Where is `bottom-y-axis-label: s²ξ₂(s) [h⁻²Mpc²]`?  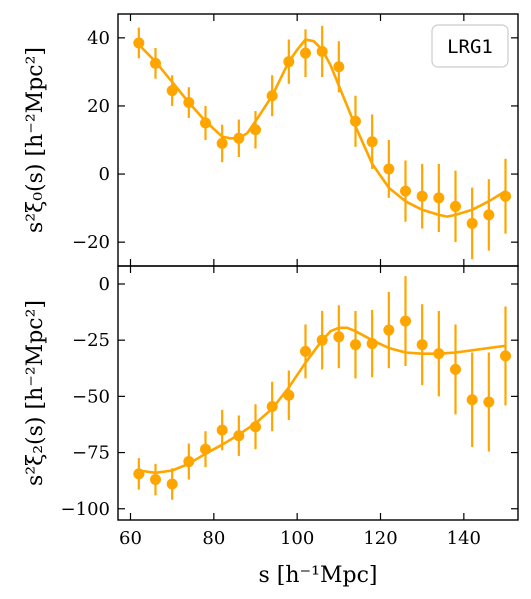
bottom-y-axis-label: s²ξ₂(s) [h⁻²Mpc²] is located at coordinates (35, 393).